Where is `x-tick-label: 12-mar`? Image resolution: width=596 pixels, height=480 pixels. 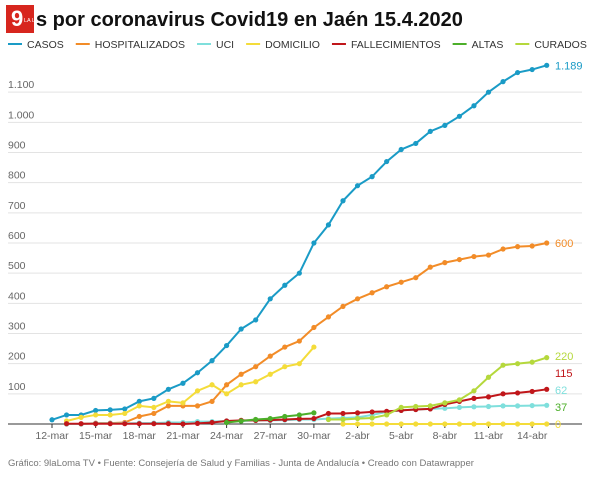 x-tick-label: 12-mar is located at coordinates (52, 436).